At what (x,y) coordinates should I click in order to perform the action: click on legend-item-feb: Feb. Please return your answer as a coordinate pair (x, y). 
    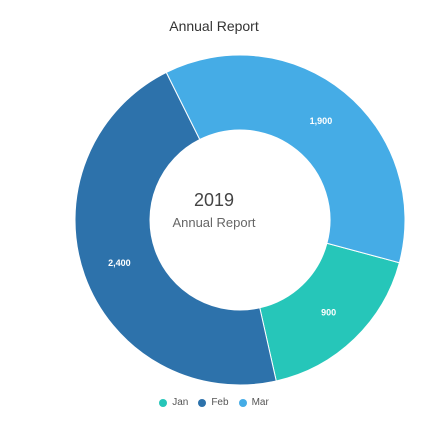
    Looking at the image, I should click on (213, 402).